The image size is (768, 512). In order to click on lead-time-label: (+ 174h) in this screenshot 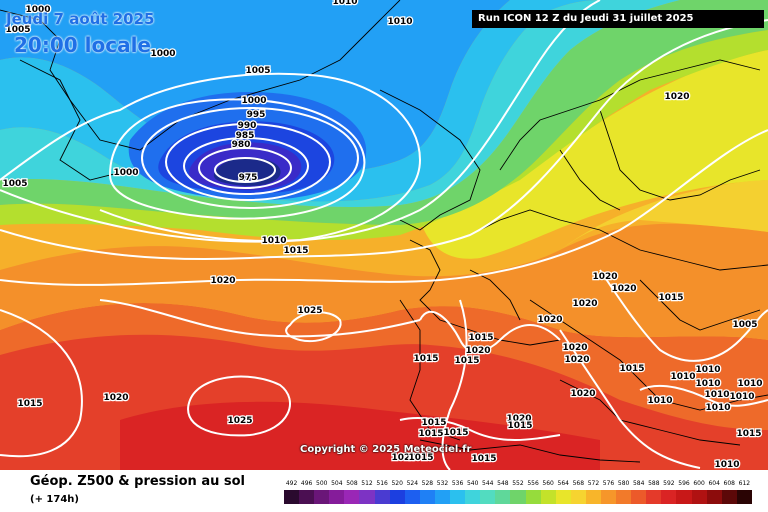, I will do `click(54, 499)`.